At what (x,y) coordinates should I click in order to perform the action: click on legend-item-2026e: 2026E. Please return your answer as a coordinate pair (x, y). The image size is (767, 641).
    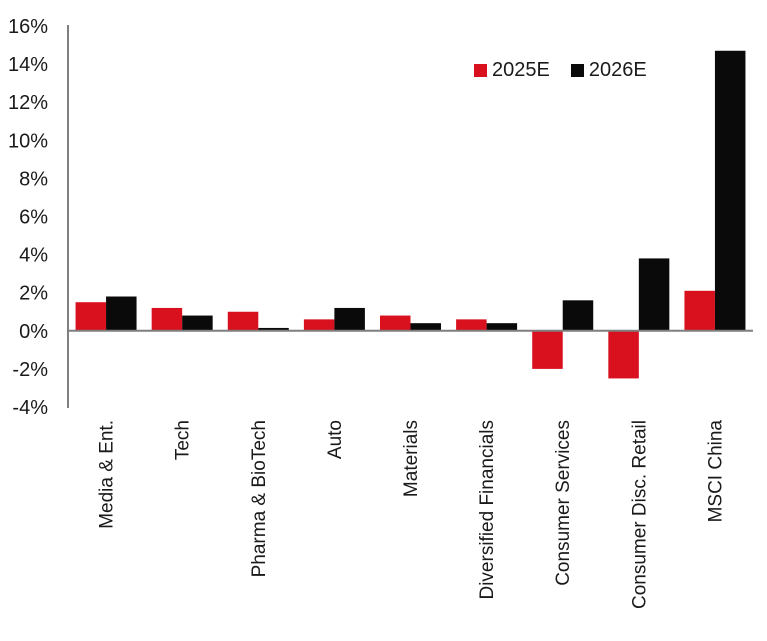
    Looking at the image, I should click on (608, 70).